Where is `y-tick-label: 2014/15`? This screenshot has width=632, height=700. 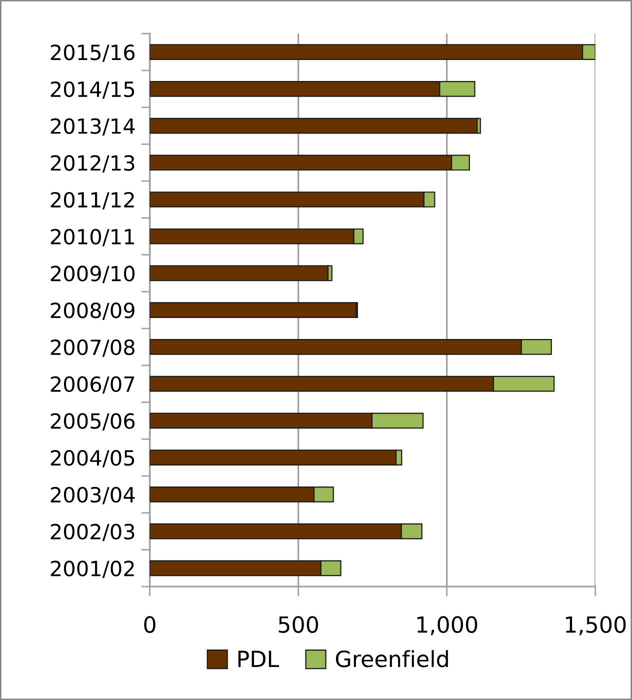 y-tick-label: 2014/15 is located at coordinates (92, 90).